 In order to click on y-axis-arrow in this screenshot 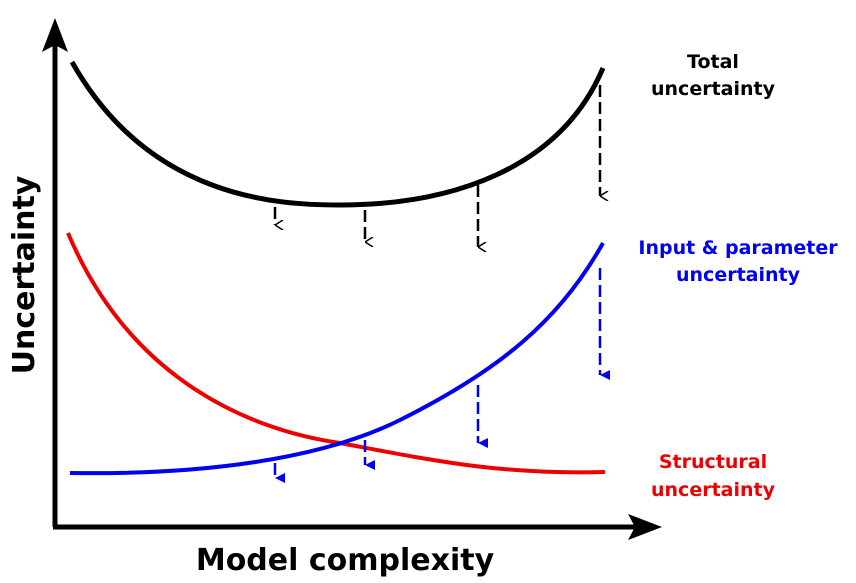, I will do `click(55, 35)`.